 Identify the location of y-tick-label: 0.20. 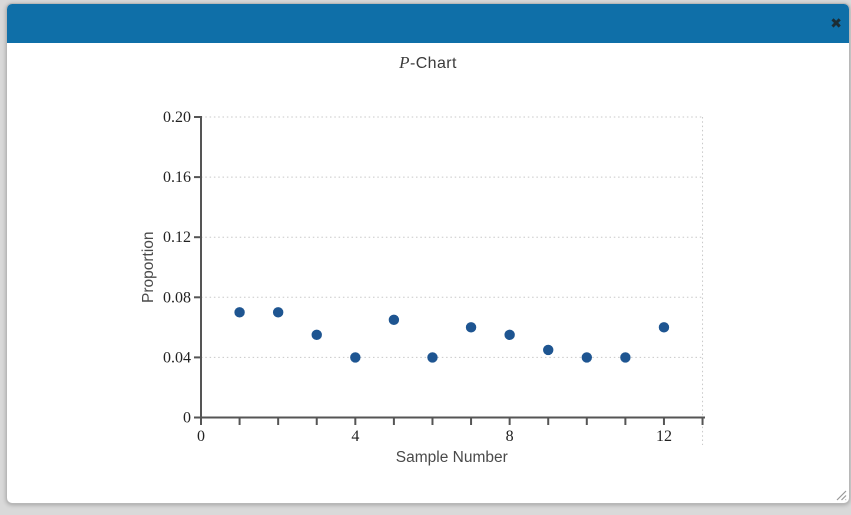
(177, 117).